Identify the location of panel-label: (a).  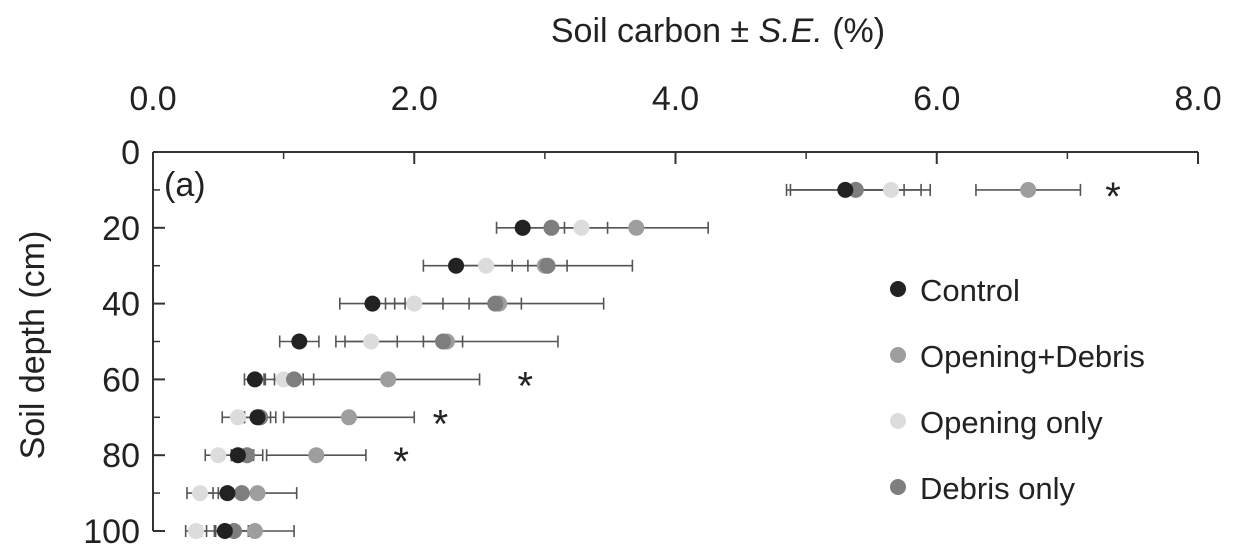
(185, 185).